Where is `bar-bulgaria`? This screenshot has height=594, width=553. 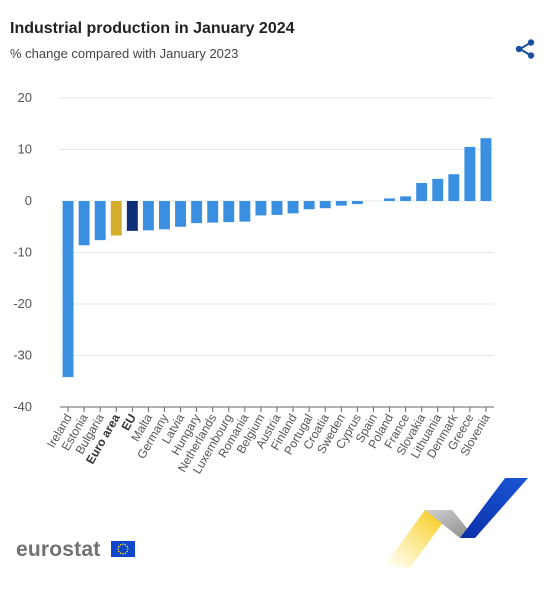
bar-bulgaria is located at coordinates (100, 221).